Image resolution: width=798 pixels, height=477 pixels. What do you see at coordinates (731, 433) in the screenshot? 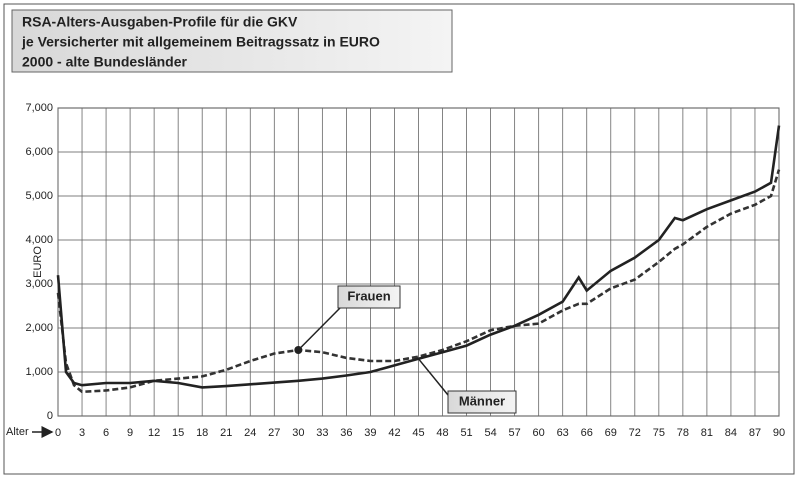
I see `x-tick-label: 84` at bounding box center [731, 433].